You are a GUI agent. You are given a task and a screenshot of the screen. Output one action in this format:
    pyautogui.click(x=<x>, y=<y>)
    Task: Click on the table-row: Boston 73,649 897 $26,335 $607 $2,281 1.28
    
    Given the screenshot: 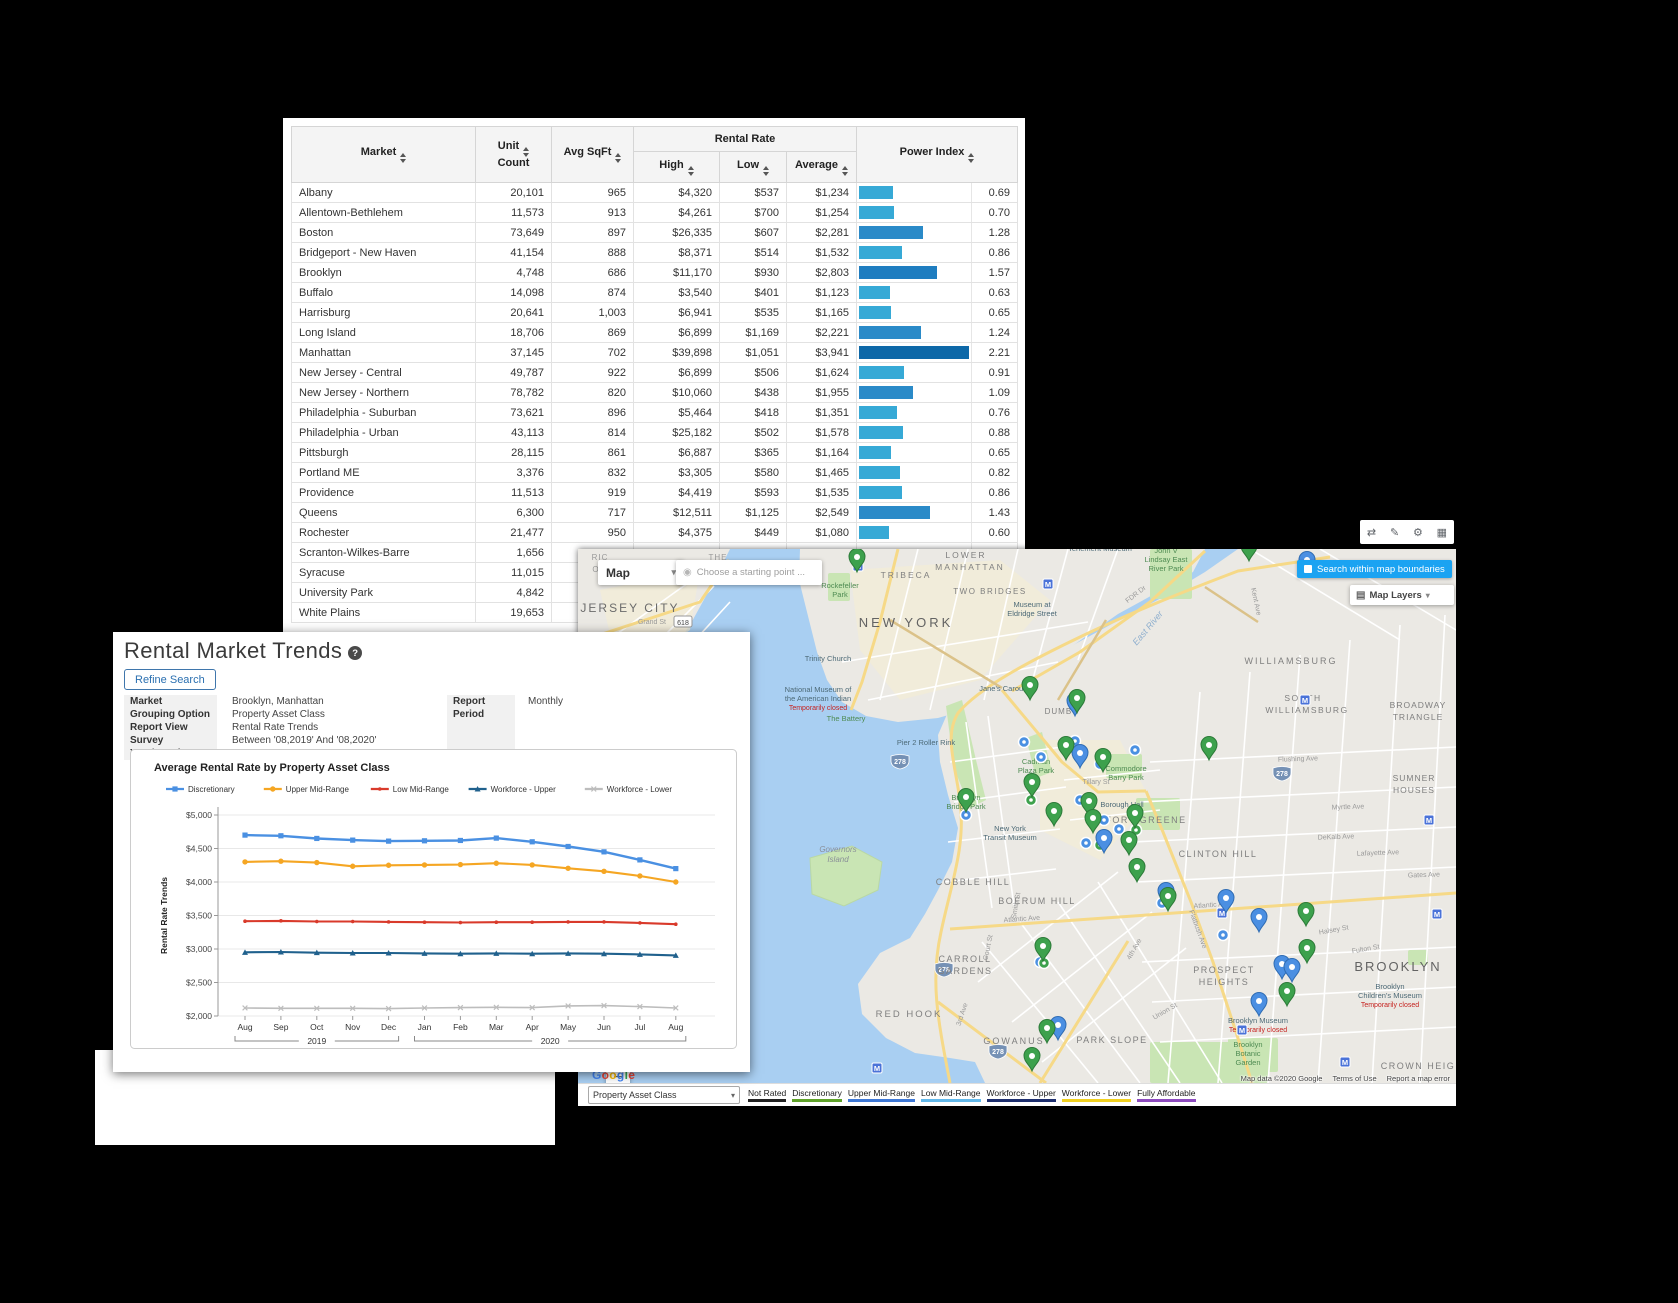 What is the action you would take?
    pyautogui.click(x=655, y=232)
    